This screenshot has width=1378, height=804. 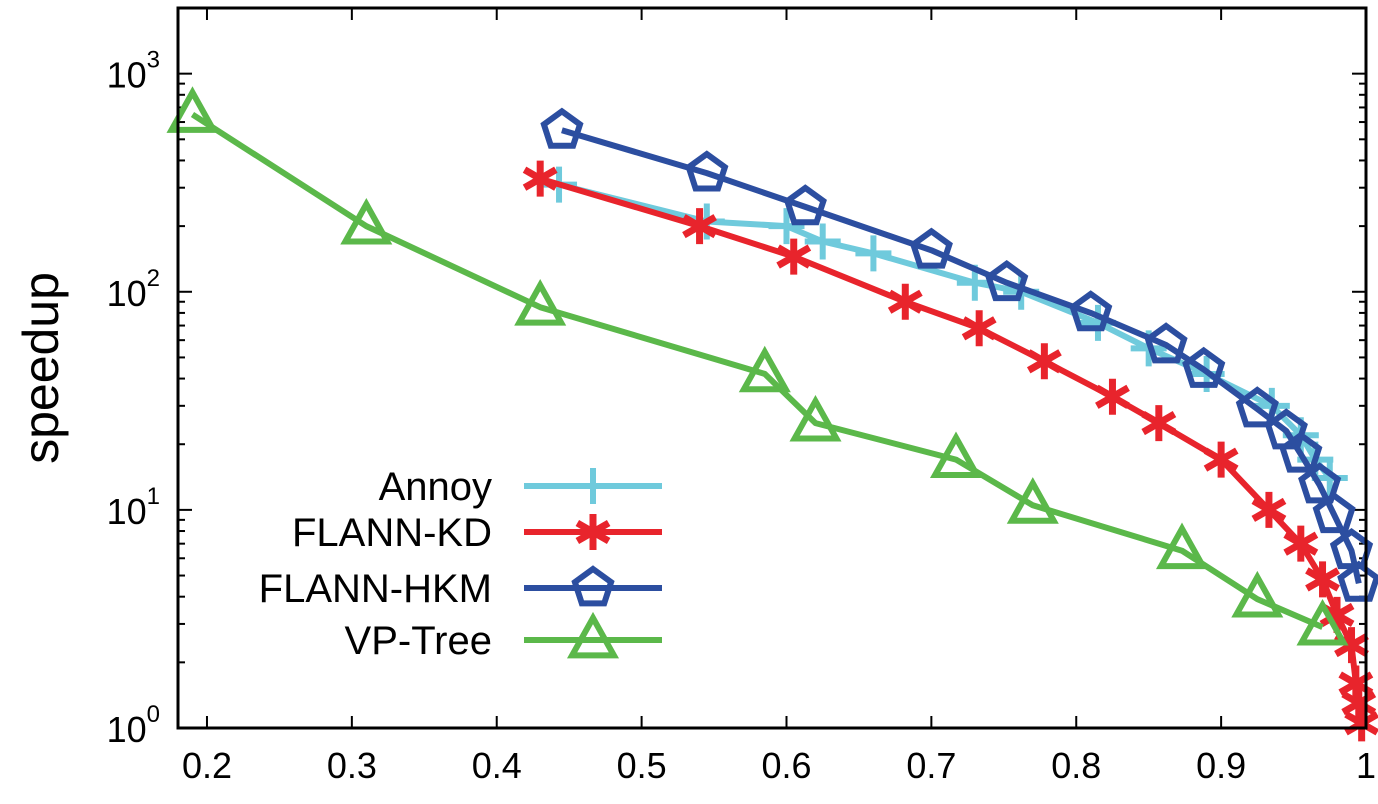 What do you see at coordinates (392, 533) in the screenshot?
I see `legend-label: FLANN-KD` at bounding box center [392, 533].